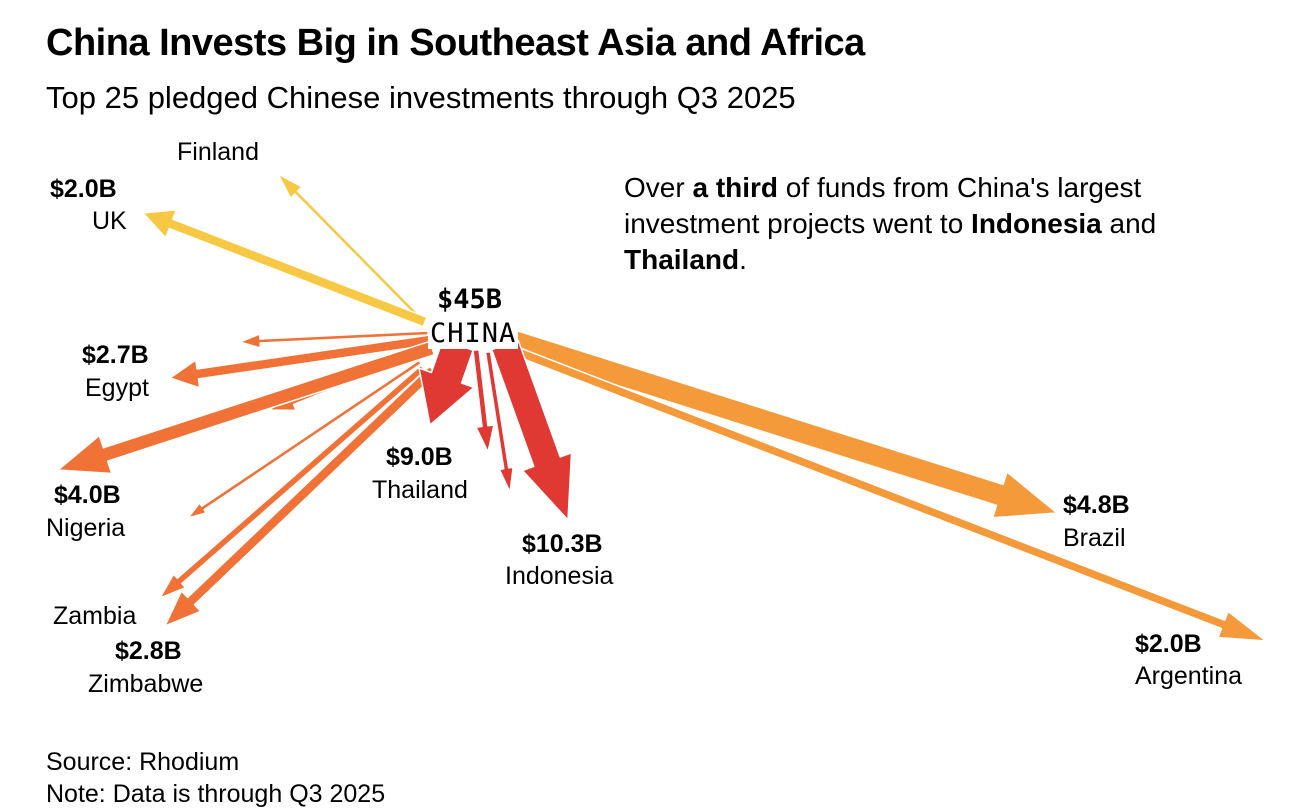 The height and width of the screenshot is (812, 1314). Describe the element at coordinates (499, 421) in the screenshot. I see `asia-small-2-arrow` at that location.